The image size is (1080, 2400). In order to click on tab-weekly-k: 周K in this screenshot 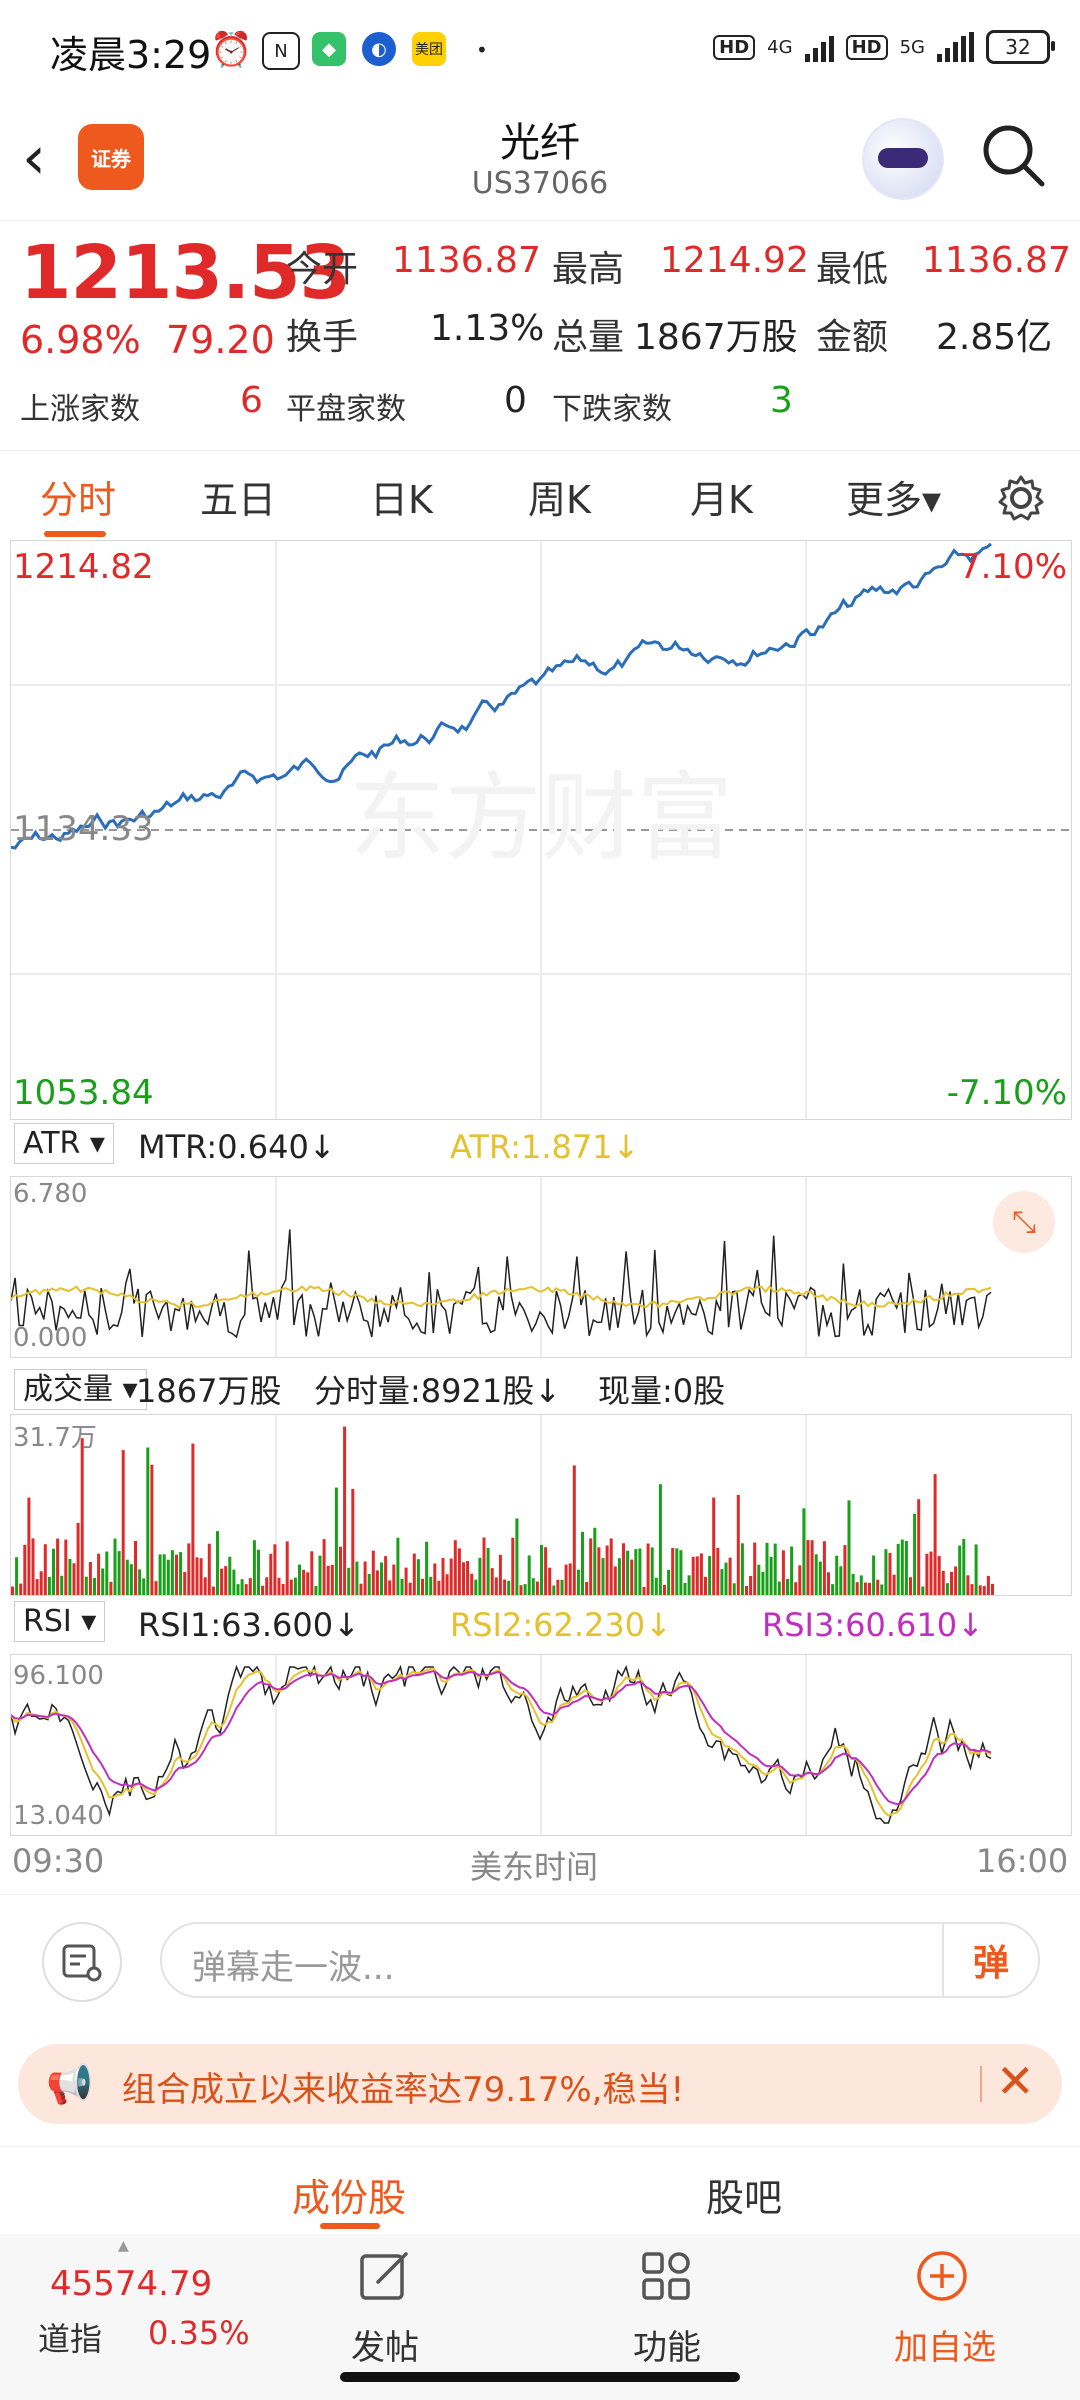, I will do `click(559, 500)`.